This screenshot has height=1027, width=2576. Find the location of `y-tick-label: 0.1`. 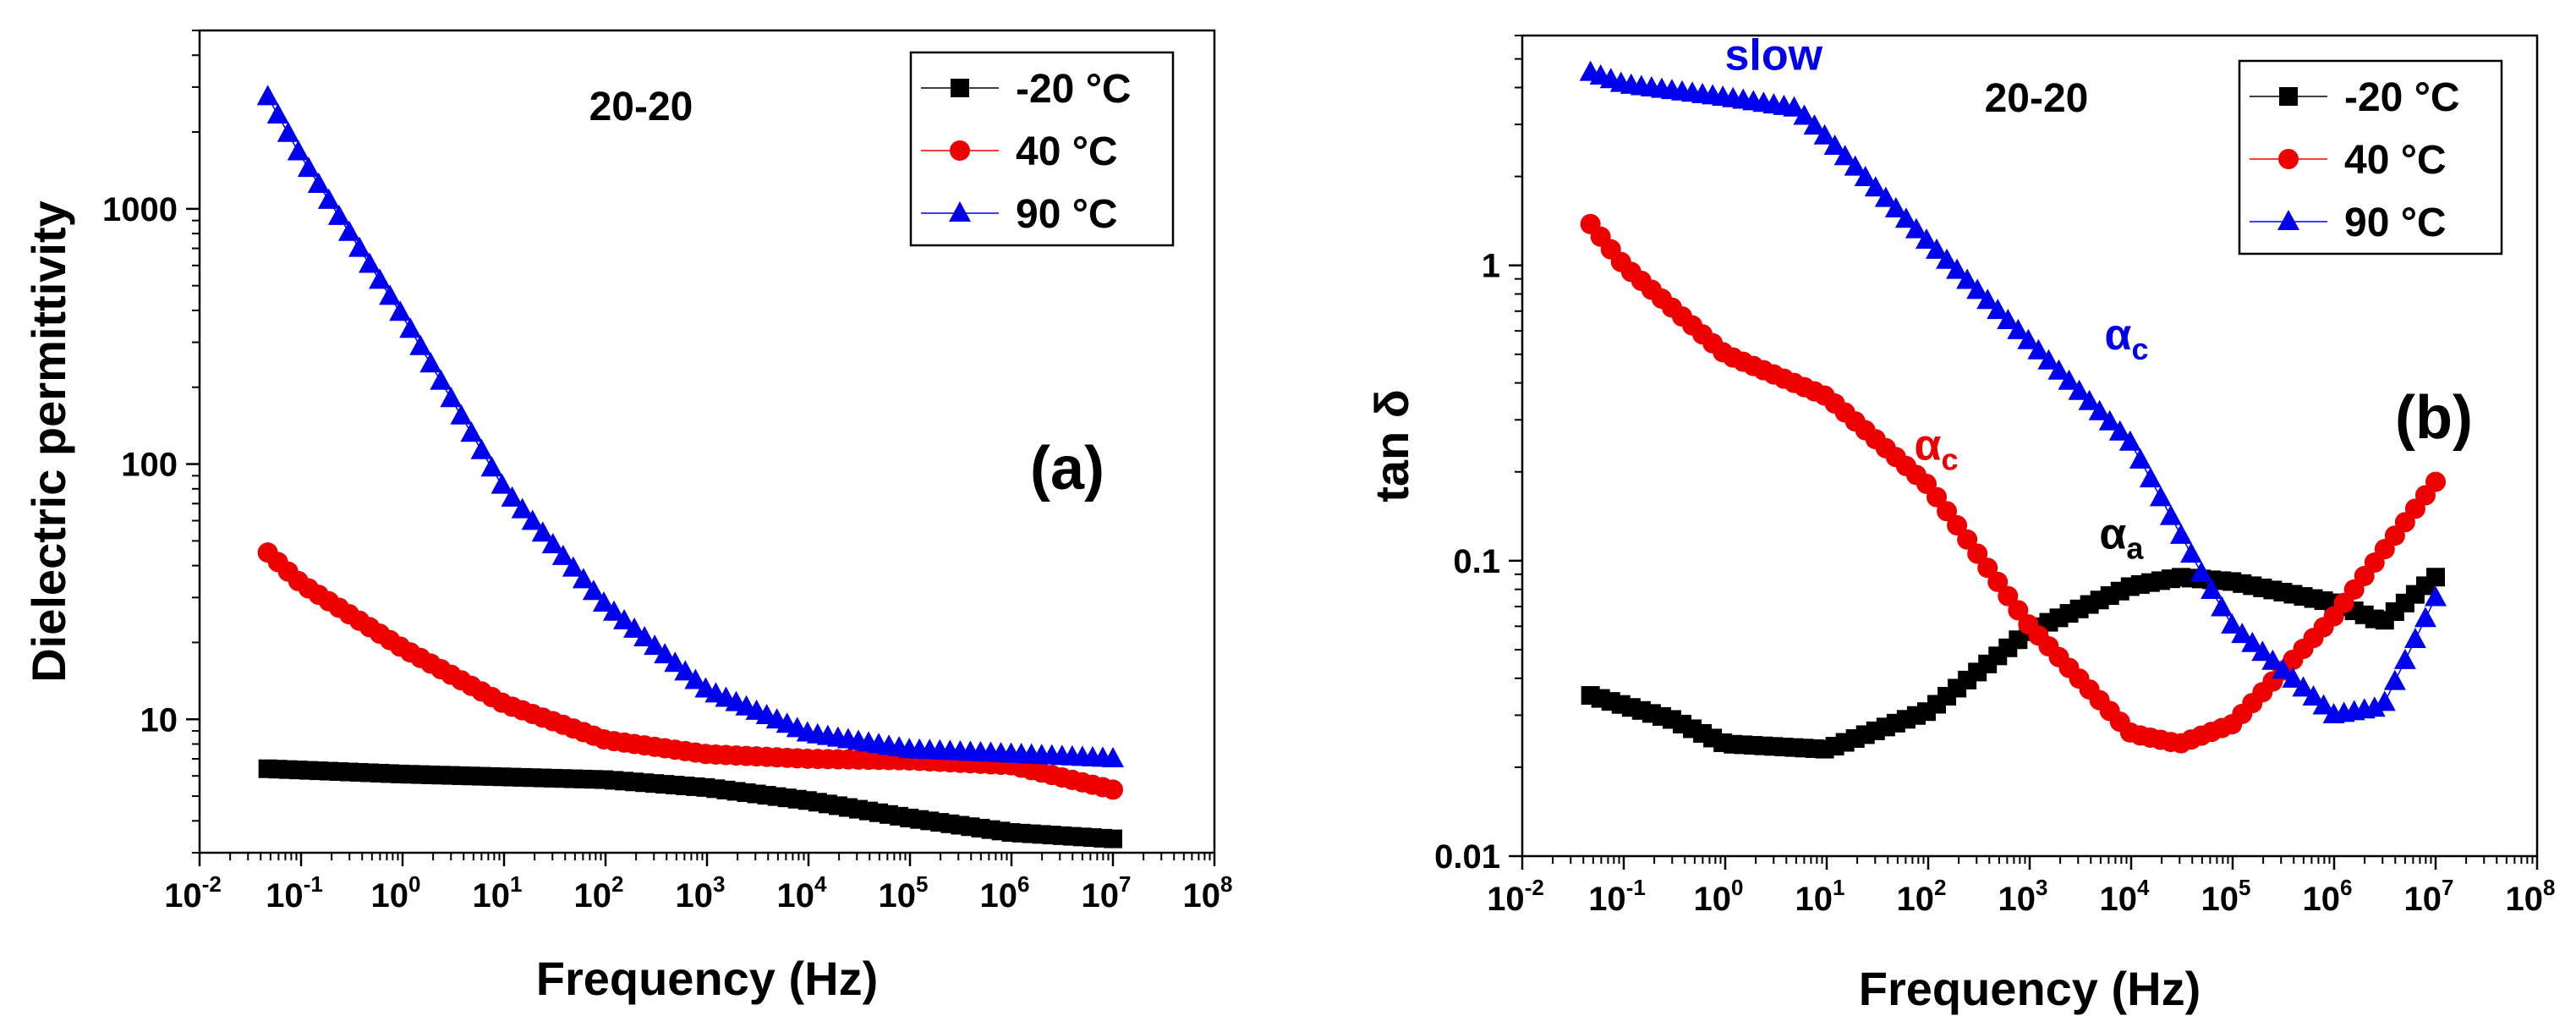

y-tick-label: 0.1 is located at coordinates (1476, 561).